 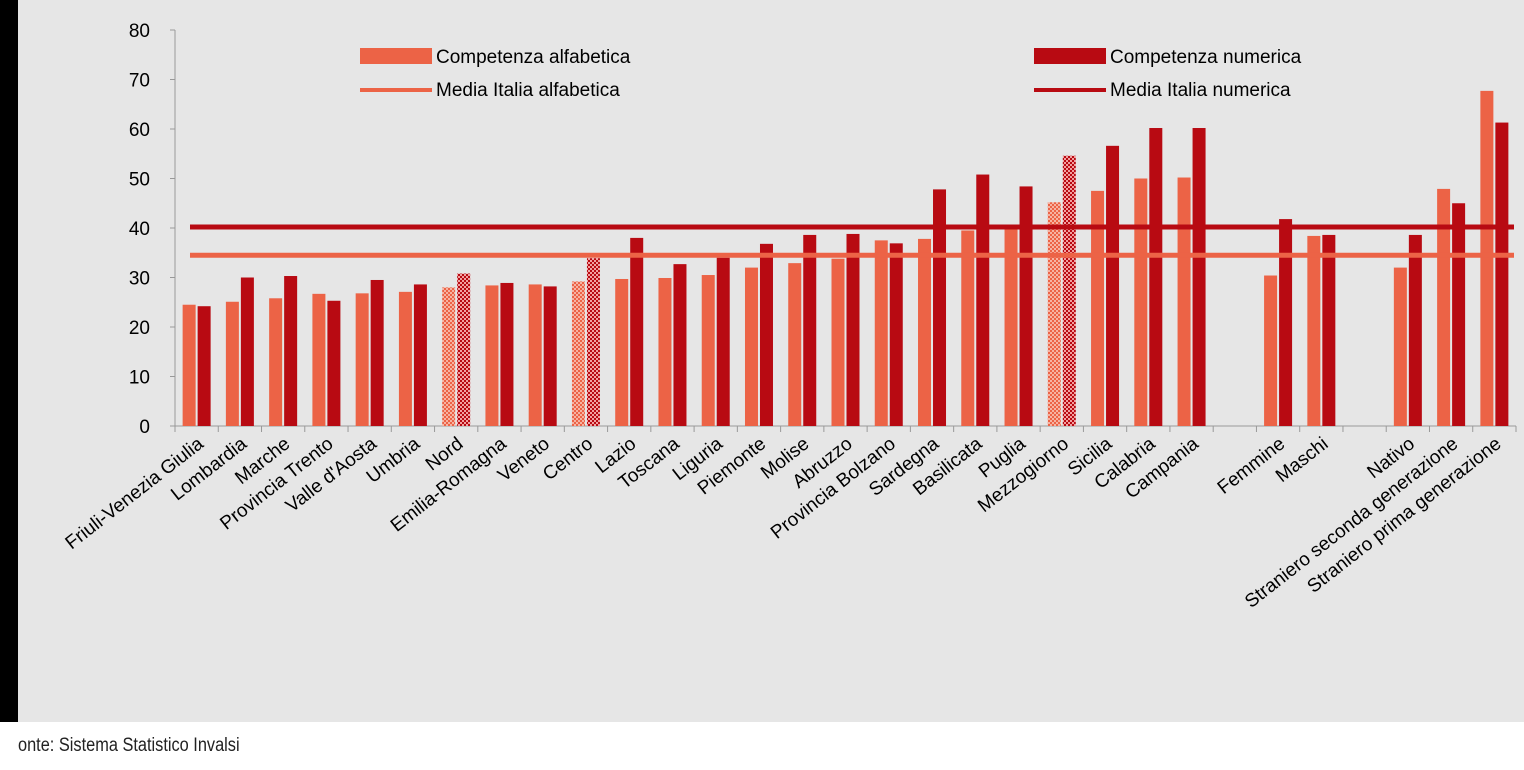 I want to click on legend-label-numerica: Competenza numerica, so click(x=1206, y=57).